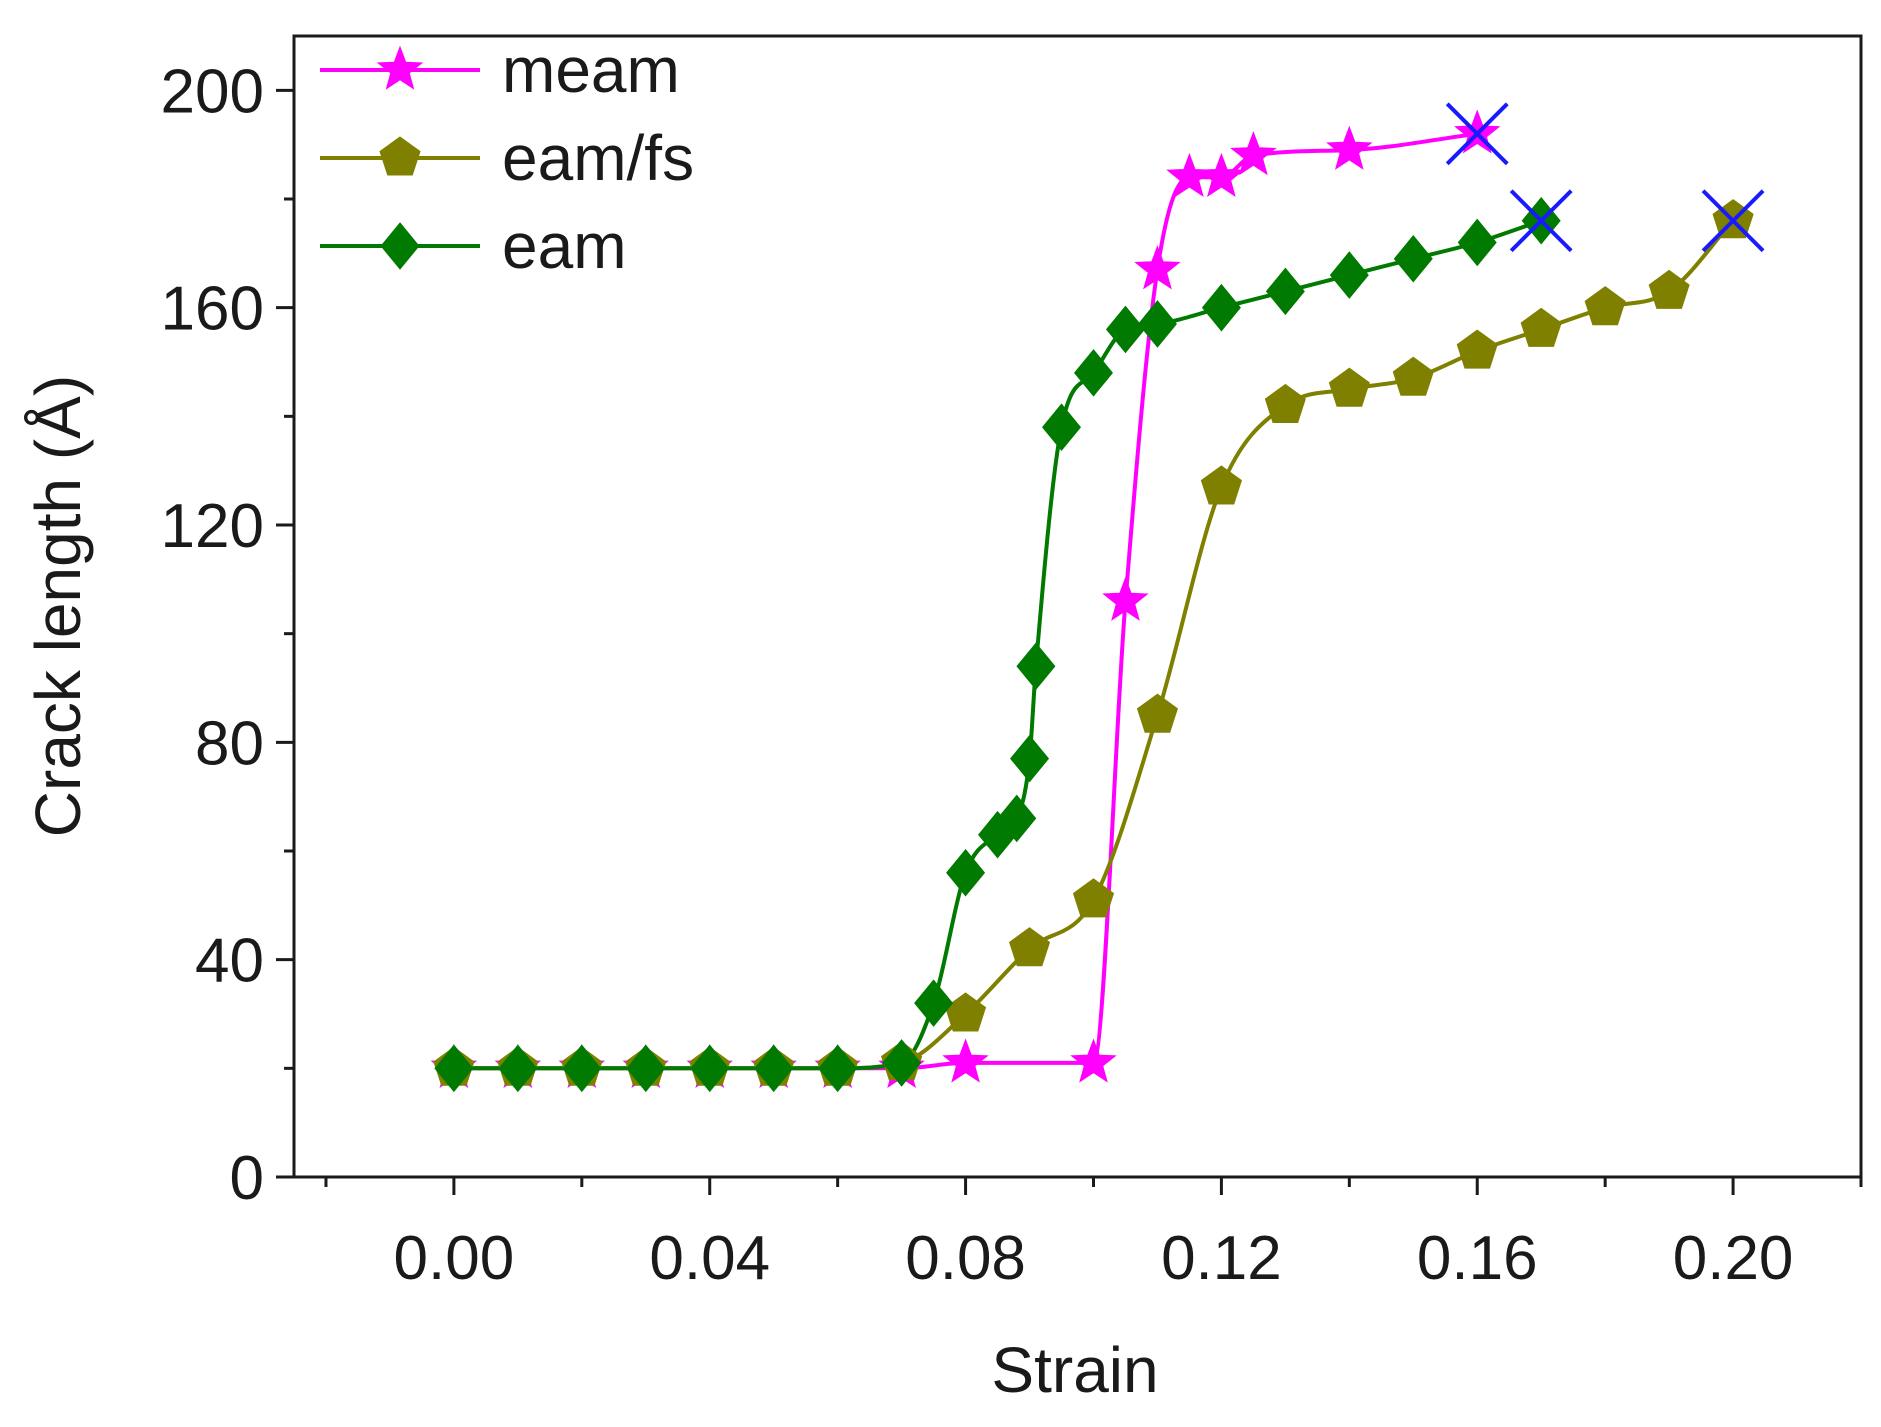  I want to click on x-tick-label: 0.16, so click(1477, 1258).